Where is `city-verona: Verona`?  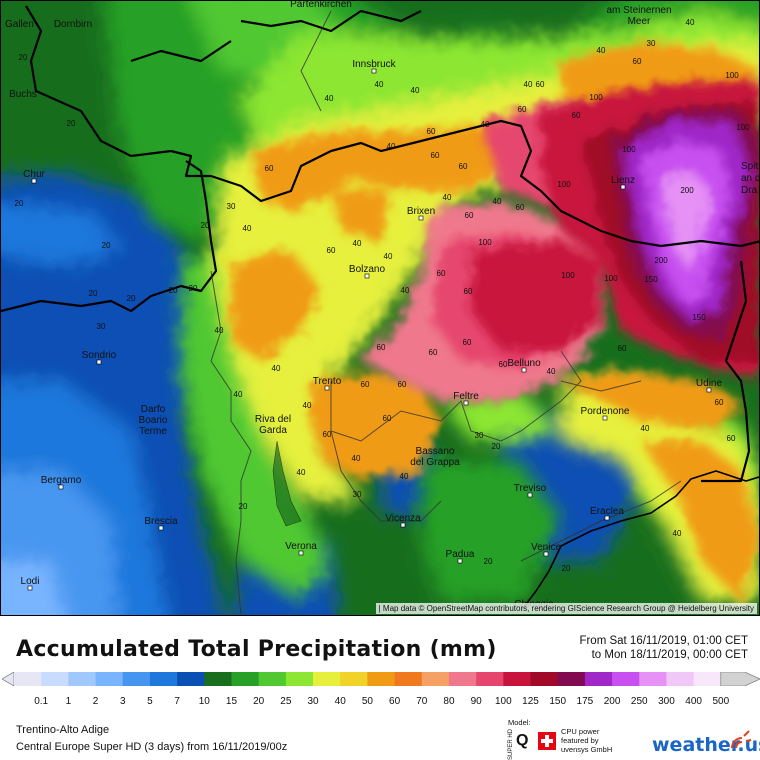
city-verona: Verona is located at coordinates (301, 548).